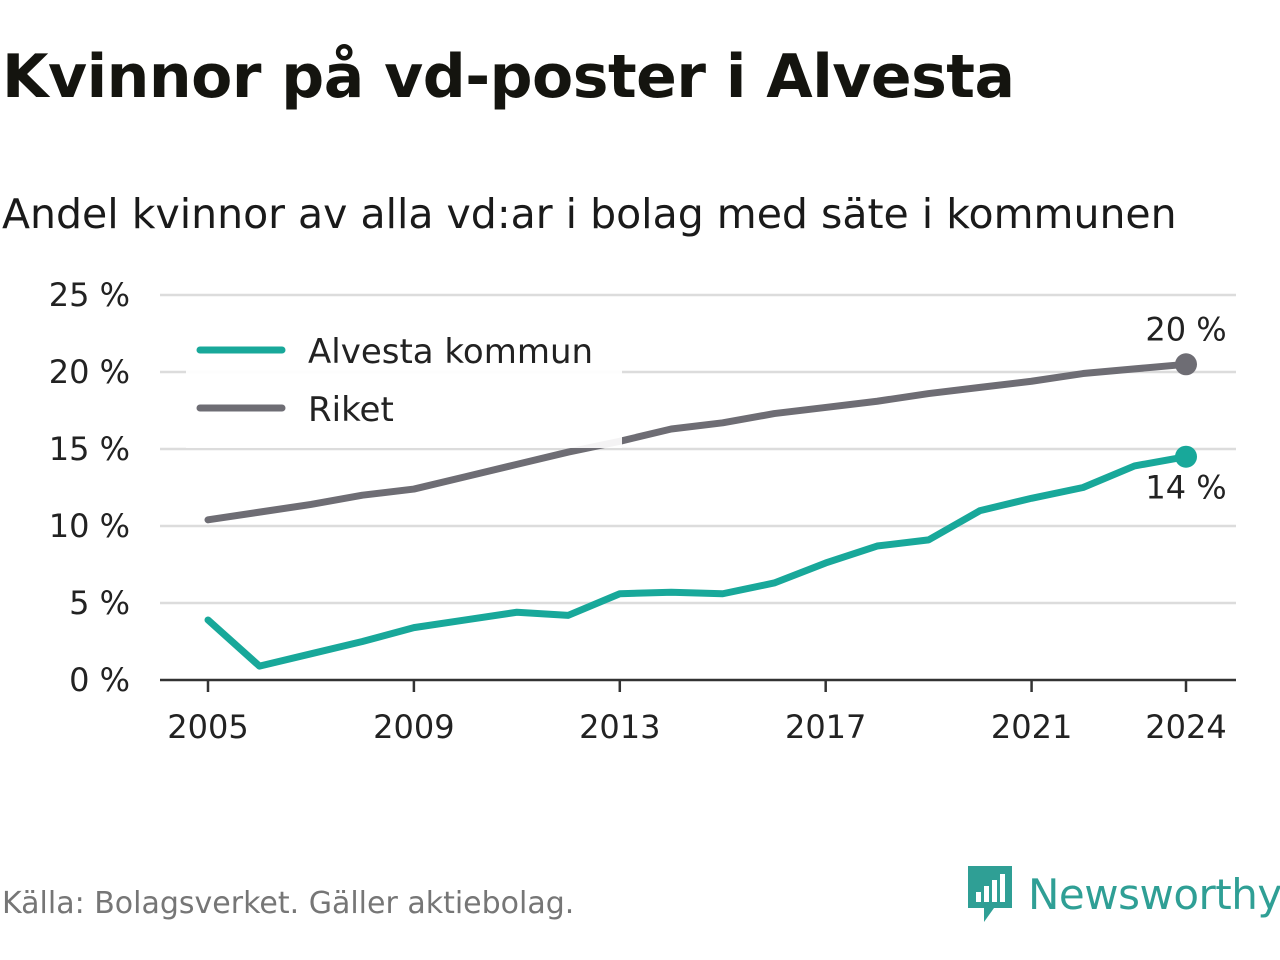 Image resolution: width=1280 pixels, height=960 pixels. Describe the element at coordinates (89, 295) in the screenshot. I see `y-tick-label: 25 %` at that location.